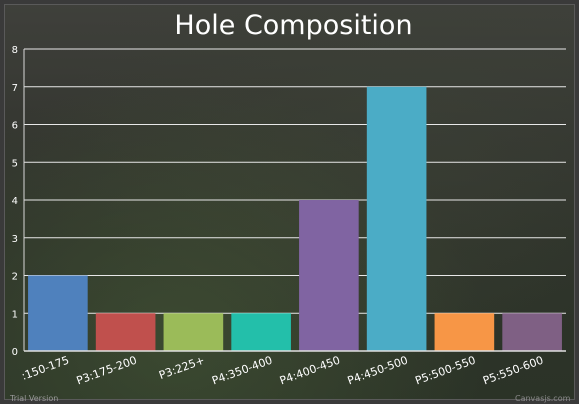  Describe the element at coordinates (15, 239) in the screenshot. I see `y-tick-label: 3` at that location.